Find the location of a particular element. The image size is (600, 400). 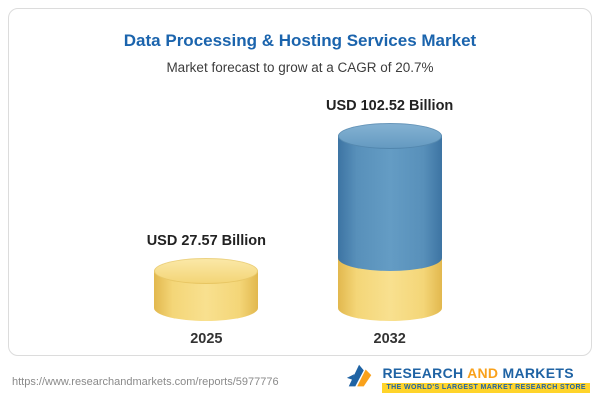

logo-mark-icon is located at coordinates (360, 378).